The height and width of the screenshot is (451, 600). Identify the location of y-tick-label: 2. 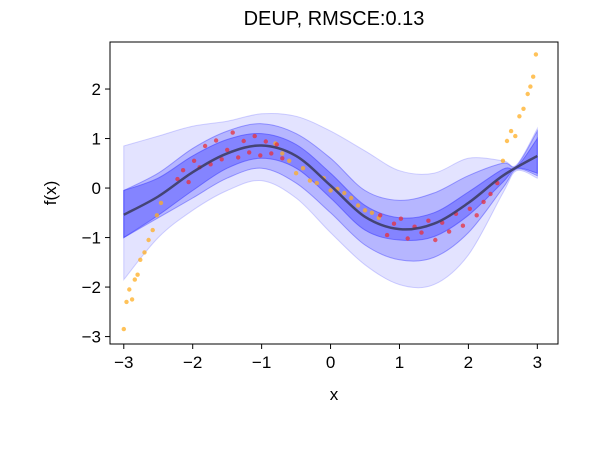
(96, 89).